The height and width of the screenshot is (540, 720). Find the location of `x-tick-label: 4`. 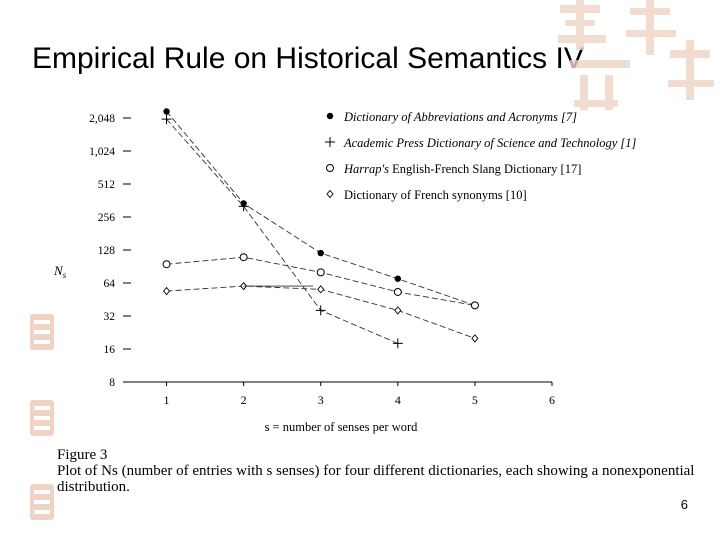

x-tick-label: 4 is located at coordinates (398, 400).